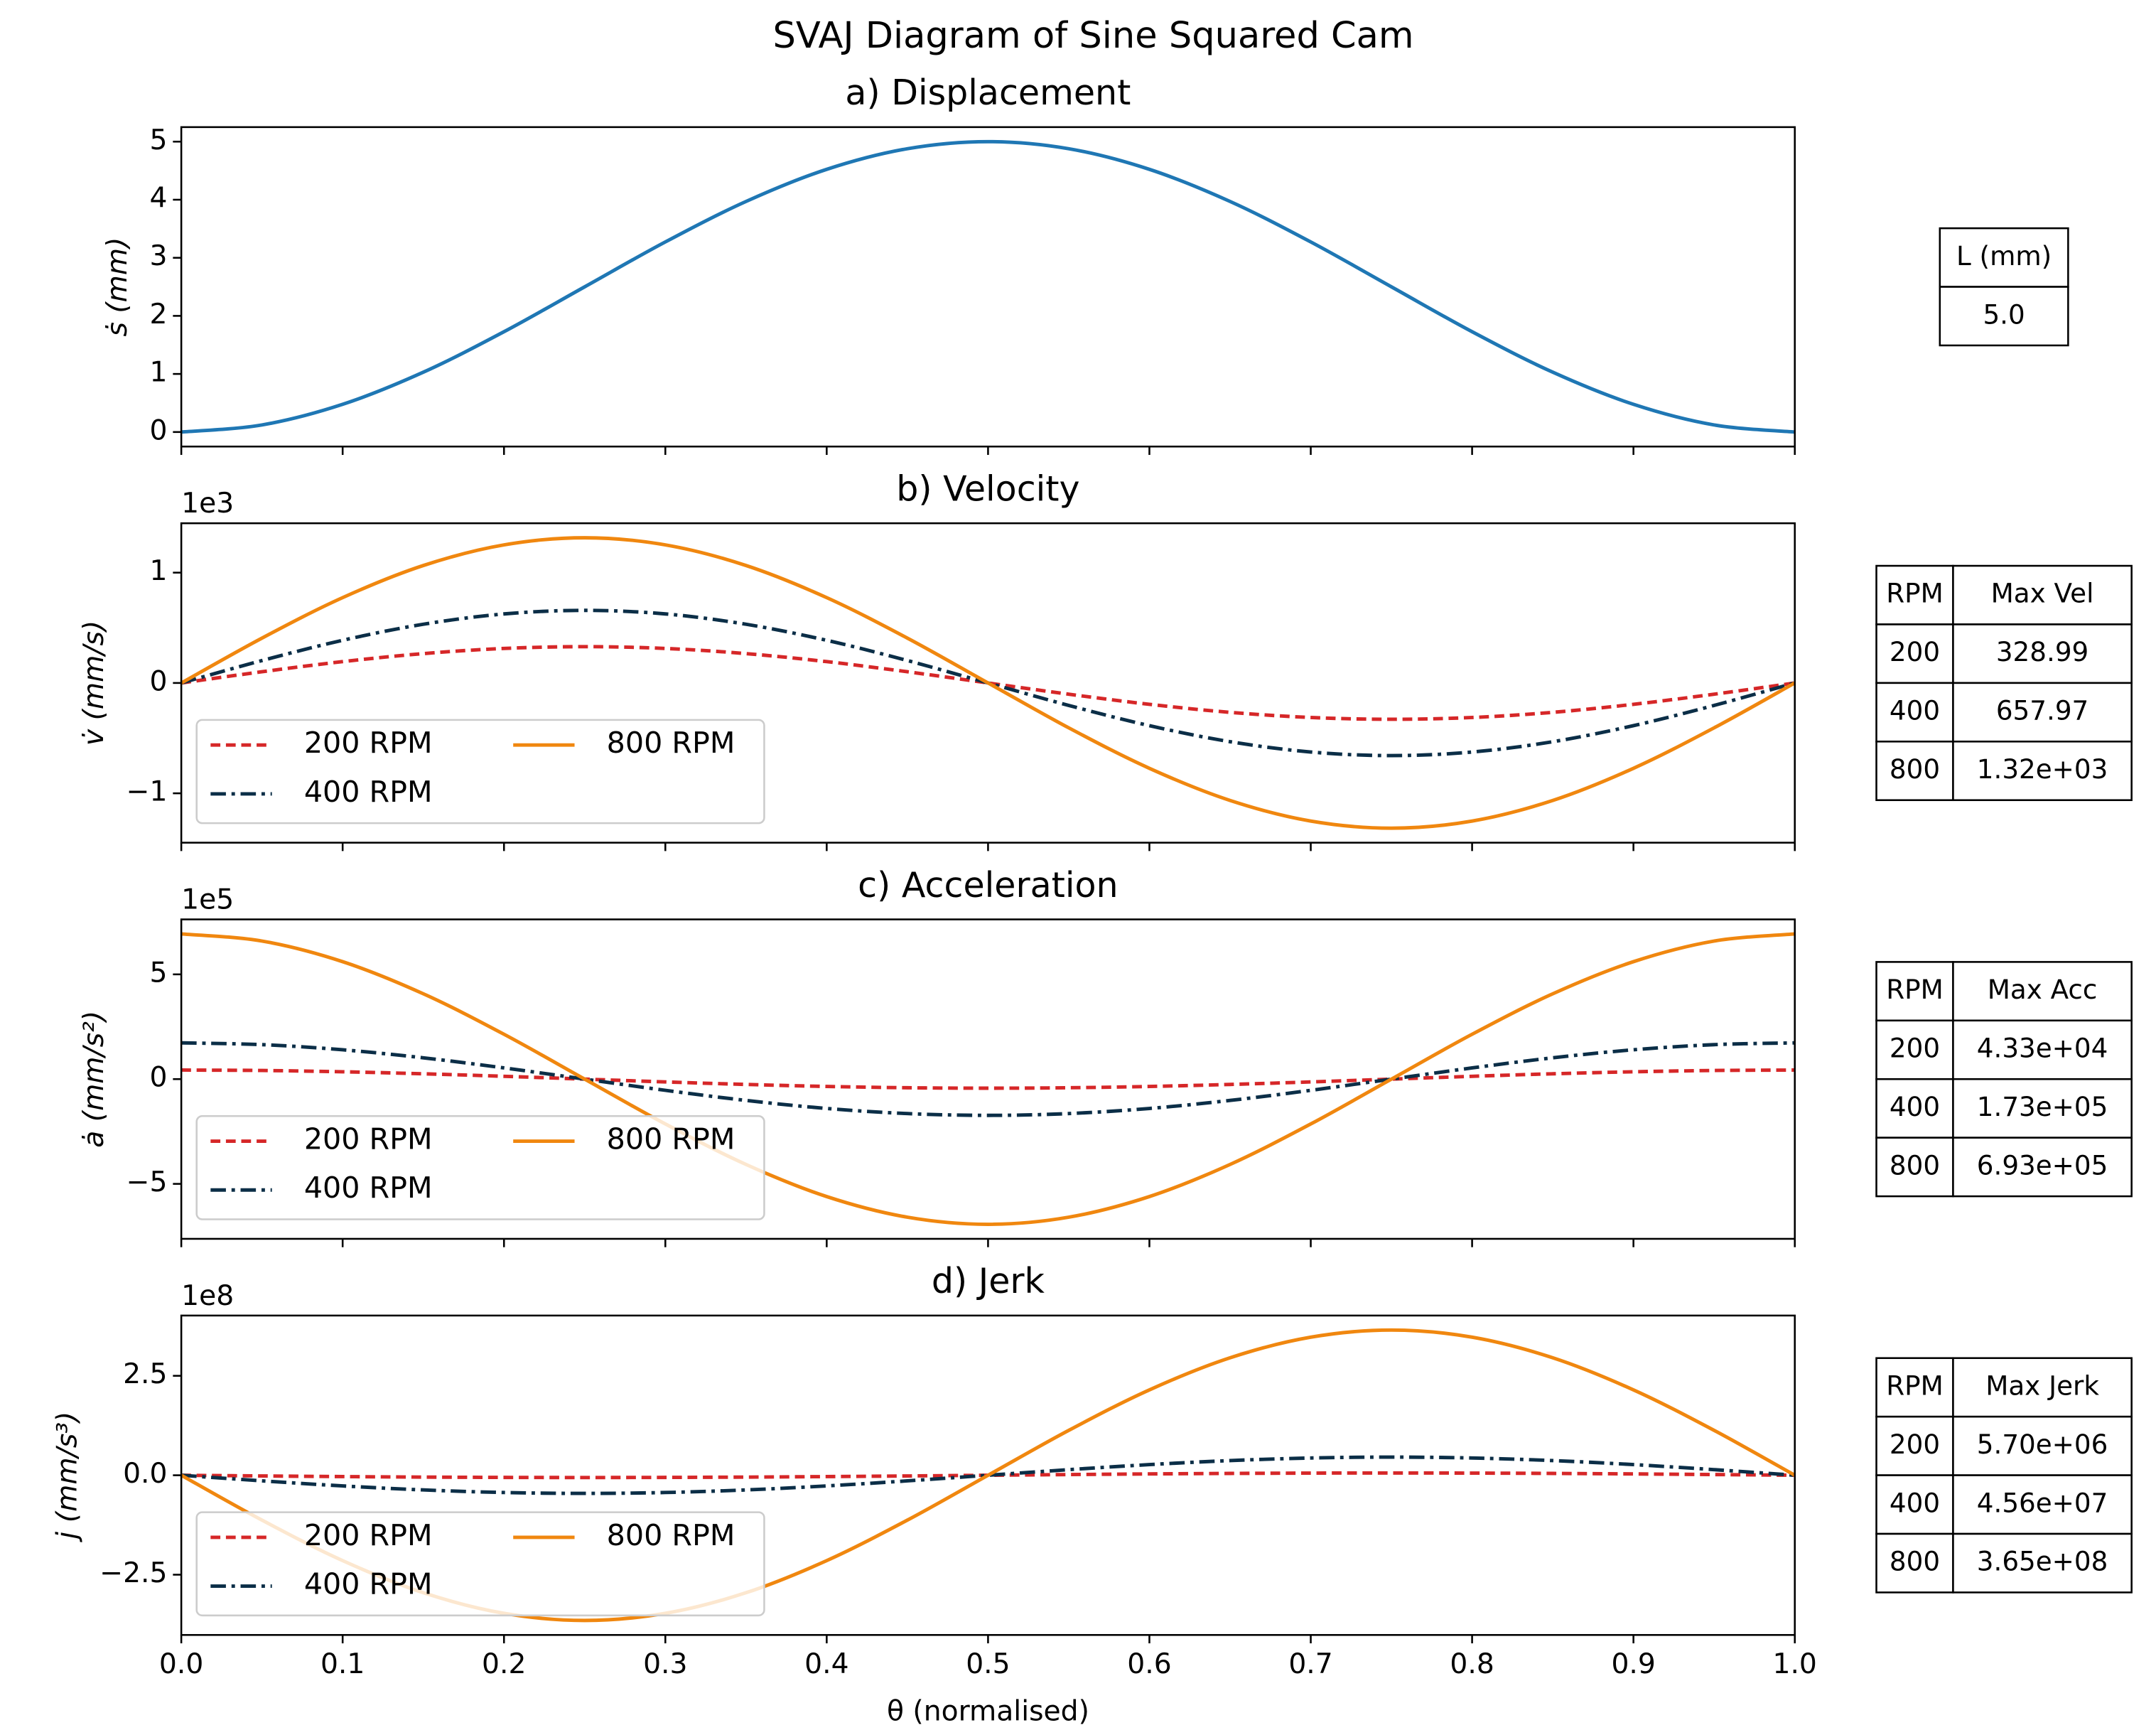 This screenshot has width=2156, height=1730. Describe the element at coordinates (159, 315) in the screenshot. I see `y-tick-label: 2` at that location.